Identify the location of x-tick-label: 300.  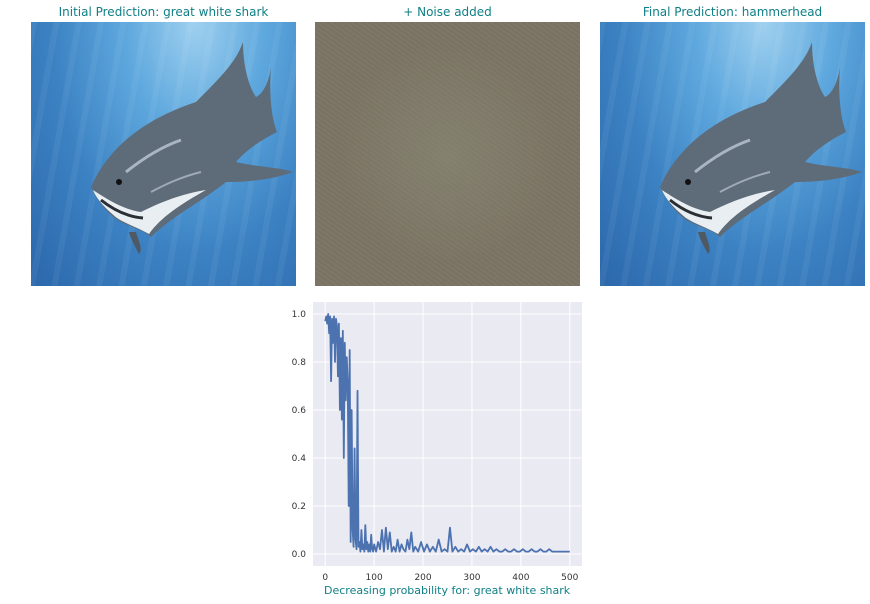
(471, 578).